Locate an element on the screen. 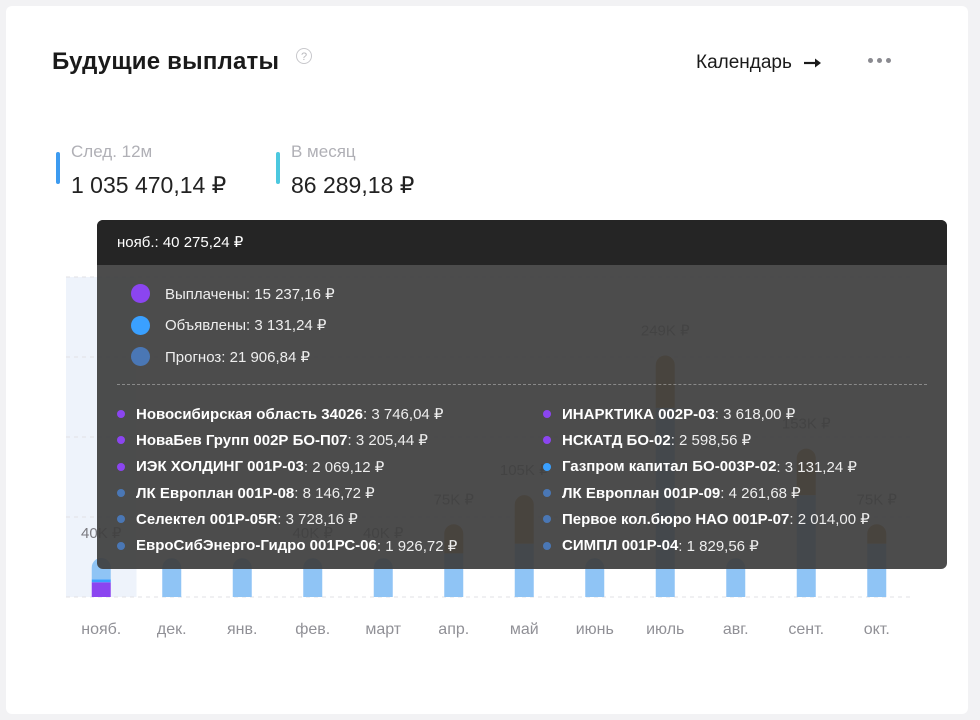 The height and width of the screenshot is (720, 980). tooltip-summary-announced: Объявлены: 3 131,24 ₽ is located at coordinates (233, 326).